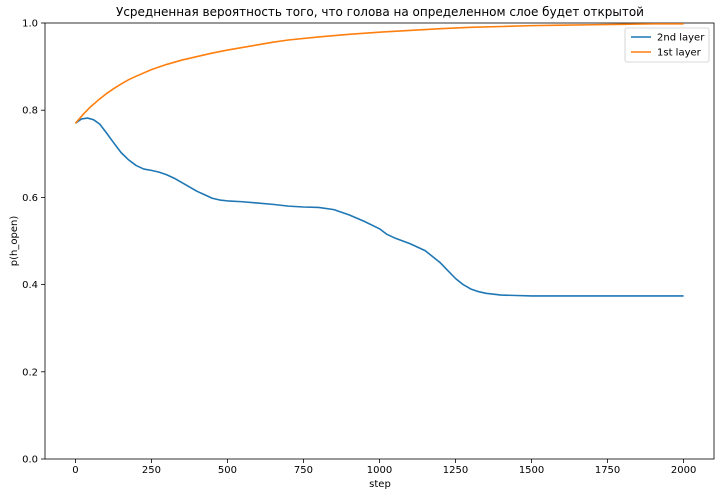 The width and height of the screenshot is (721, 496). Describe the element at coordinates (681, 38) in the screenshot. I see `legend-label: 2nd layer` at that location.